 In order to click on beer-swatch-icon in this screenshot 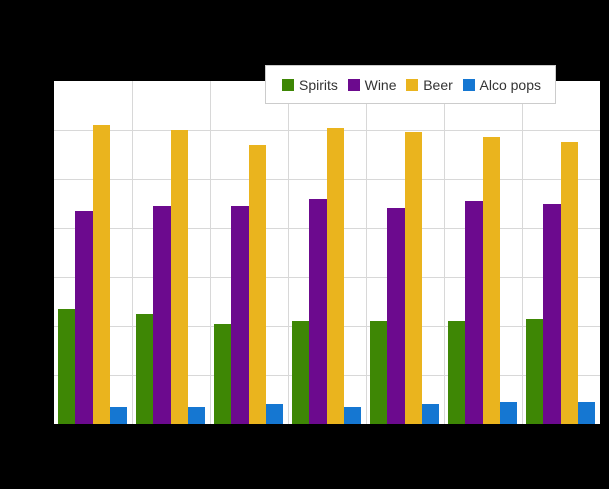, I will do `click(412, 84)`.